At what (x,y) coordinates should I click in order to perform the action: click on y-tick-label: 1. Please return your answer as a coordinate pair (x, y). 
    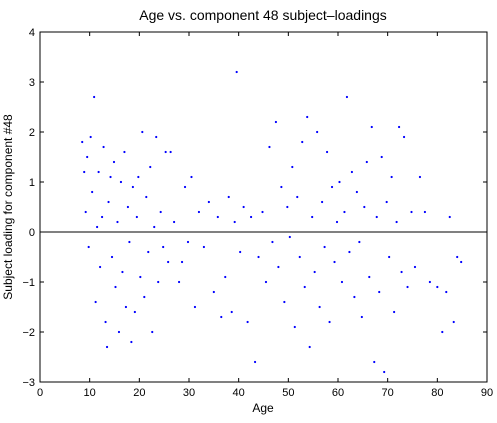
    Looking at the image, I should click on (32, 183).